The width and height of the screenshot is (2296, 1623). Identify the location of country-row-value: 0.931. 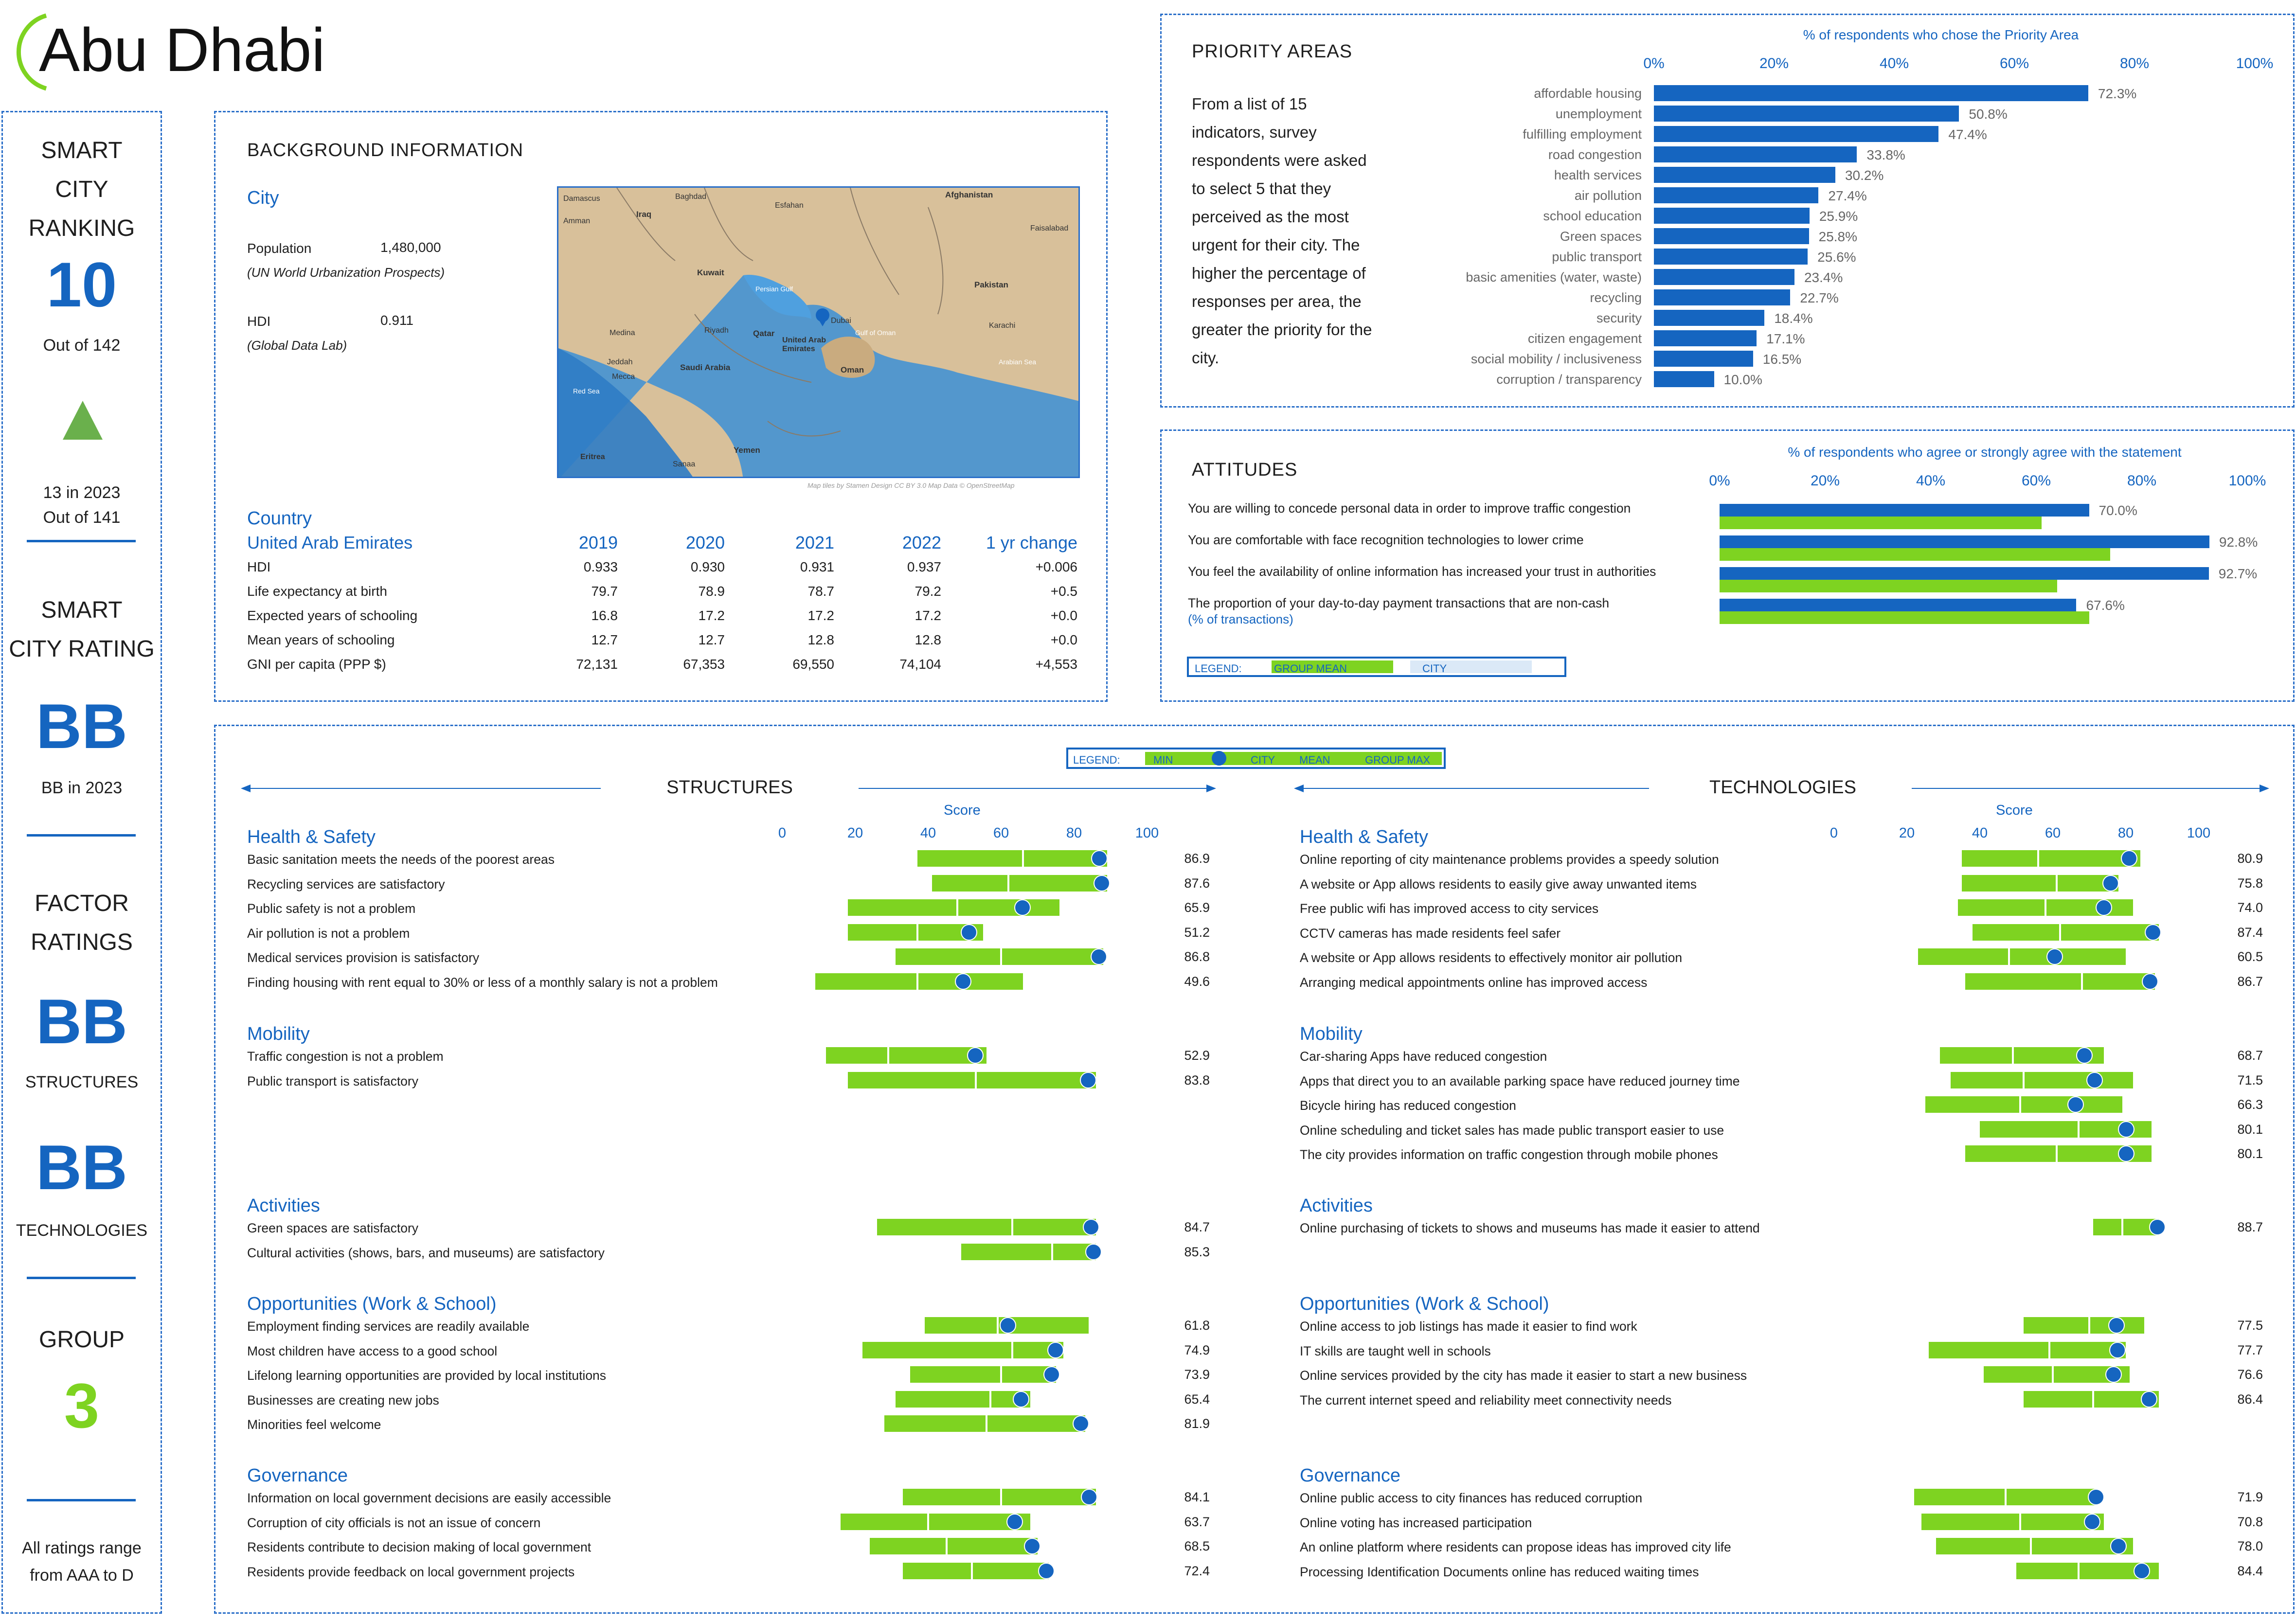
(817, 566).